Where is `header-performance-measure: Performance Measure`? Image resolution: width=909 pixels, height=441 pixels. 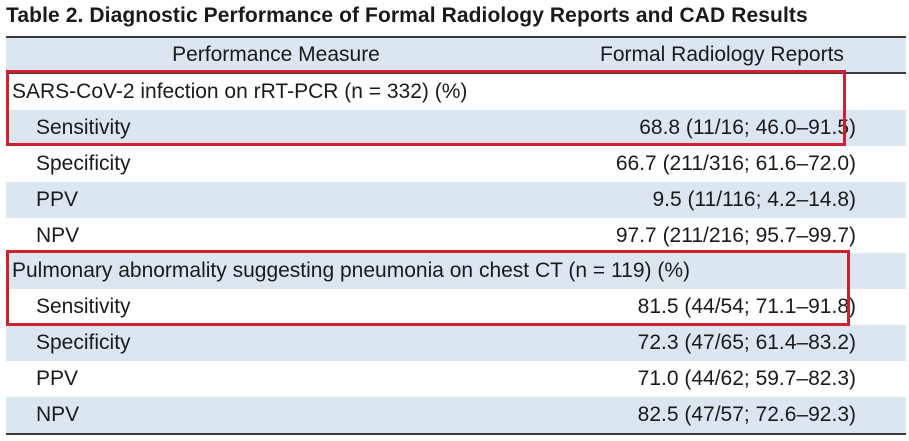
header-performance-measure: Performance Measure is located at coordinates (276, 54).